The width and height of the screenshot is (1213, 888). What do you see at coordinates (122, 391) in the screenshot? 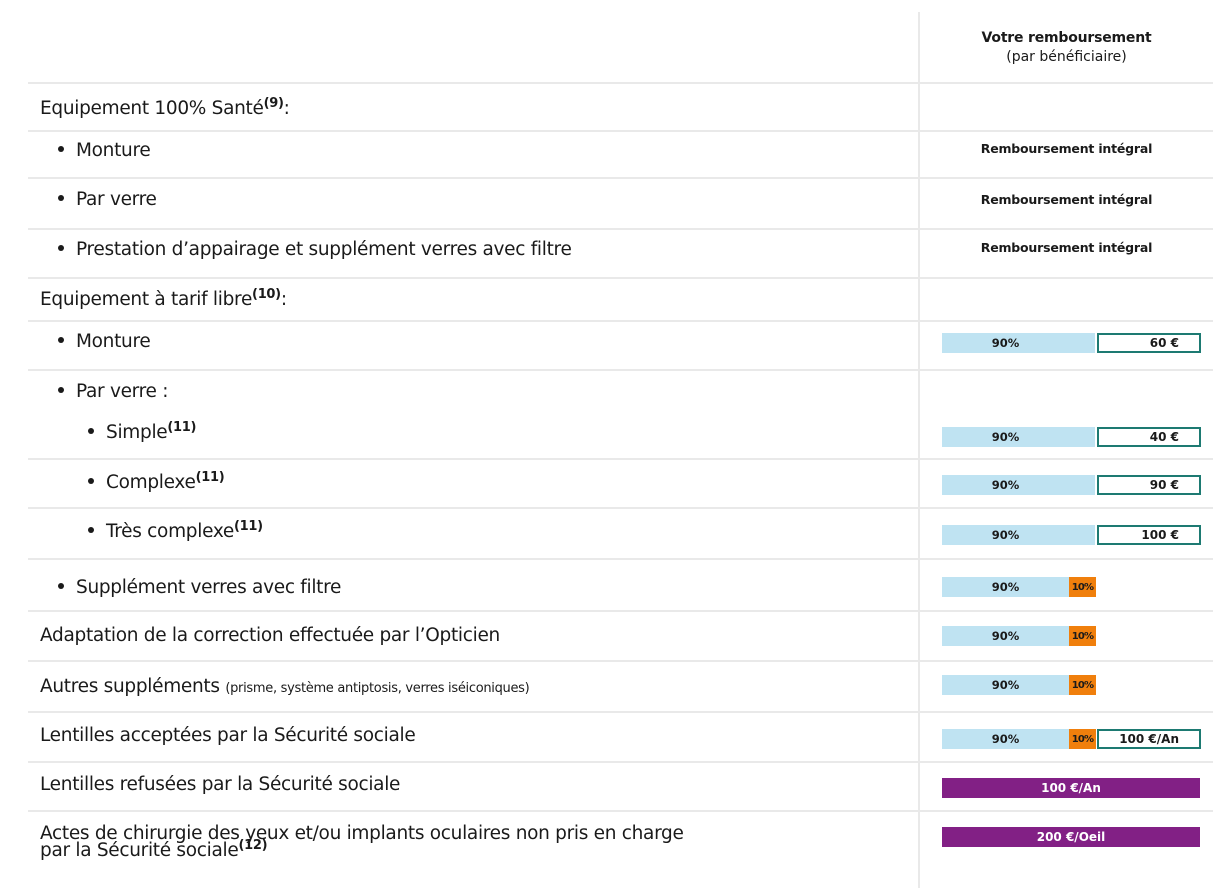
I see `label-text: Par verre :` at bounding box center [122, 391].